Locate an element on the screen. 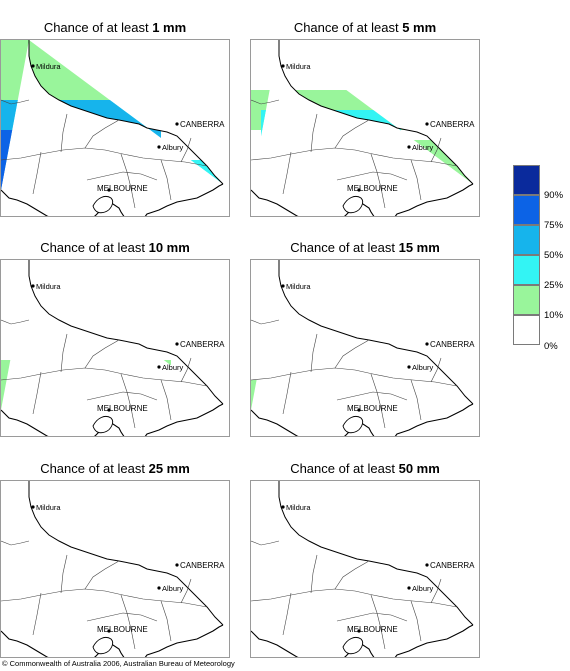 This screenshot has width=570, height=671. legend-label: 10% is located at coordinates (554, 315).